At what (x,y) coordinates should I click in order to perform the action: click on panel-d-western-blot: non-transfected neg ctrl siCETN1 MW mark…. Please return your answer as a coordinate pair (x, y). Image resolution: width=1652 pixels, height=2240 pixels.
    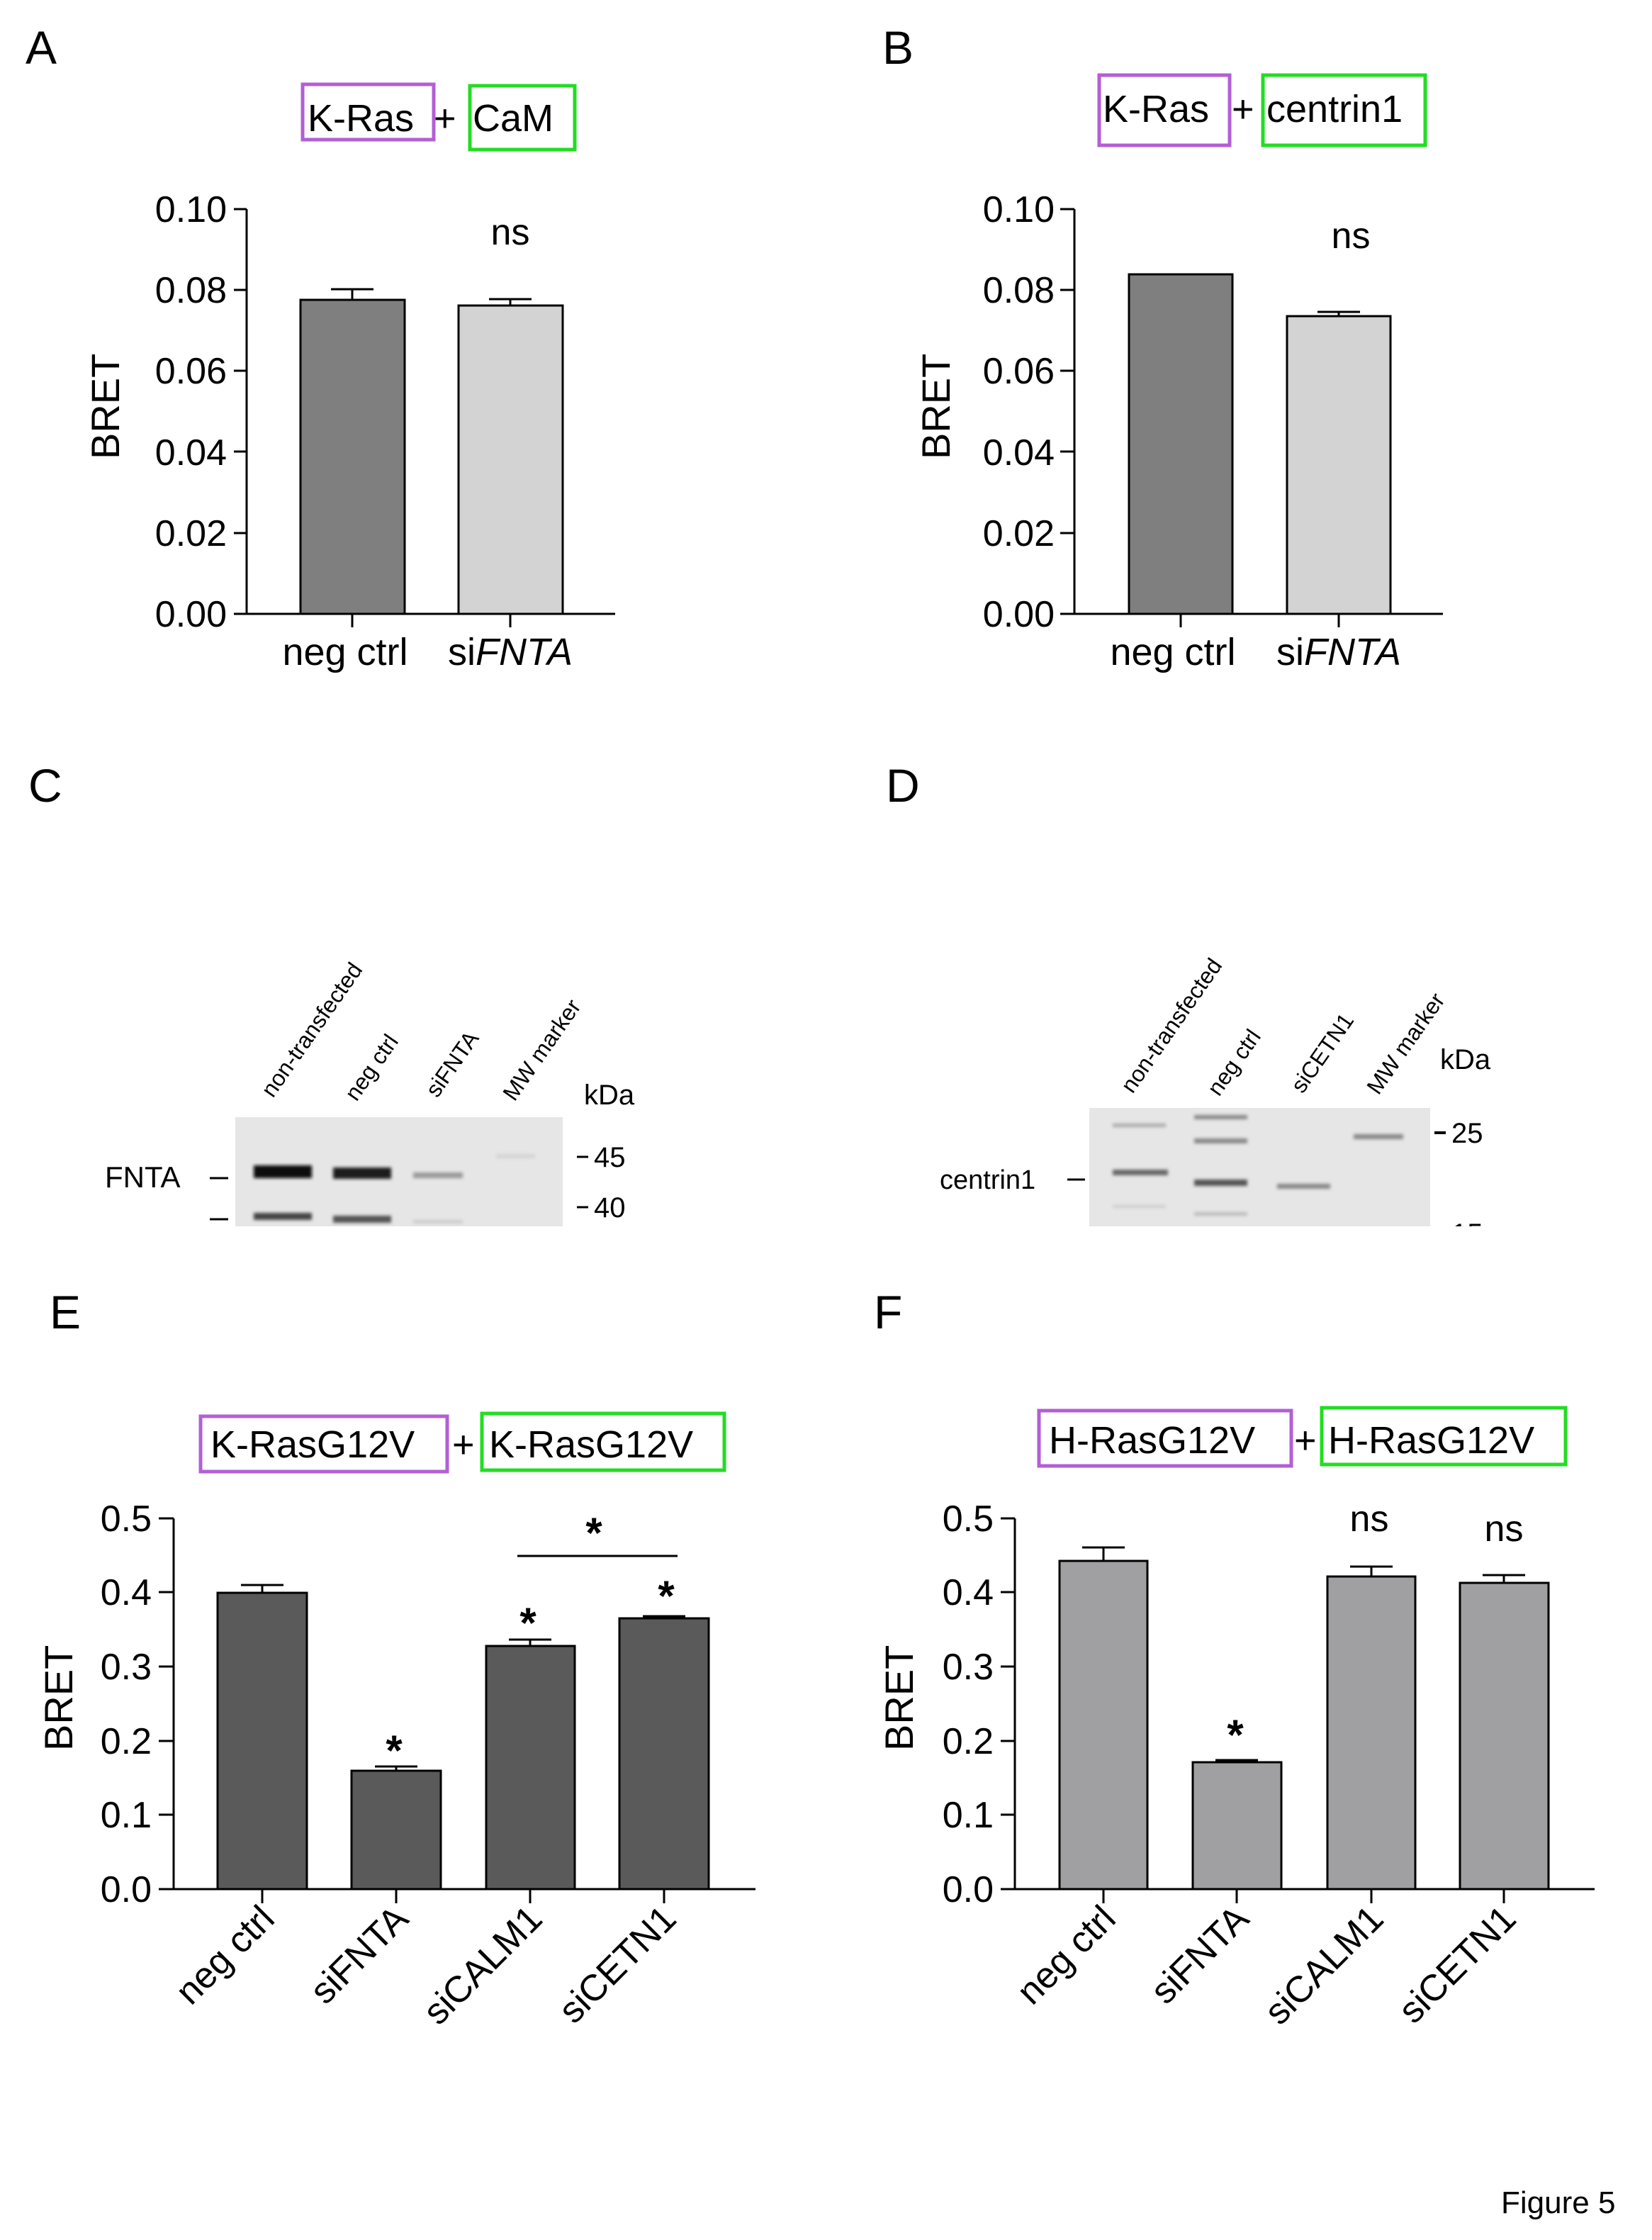
    Looking at the image, I should click on (1215, 1090).